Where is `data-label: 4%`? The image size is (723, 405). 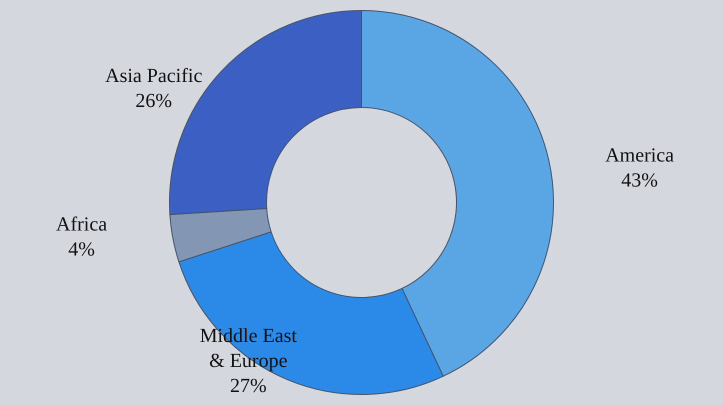
data-label: 4% is located at coordinates (81, 249).